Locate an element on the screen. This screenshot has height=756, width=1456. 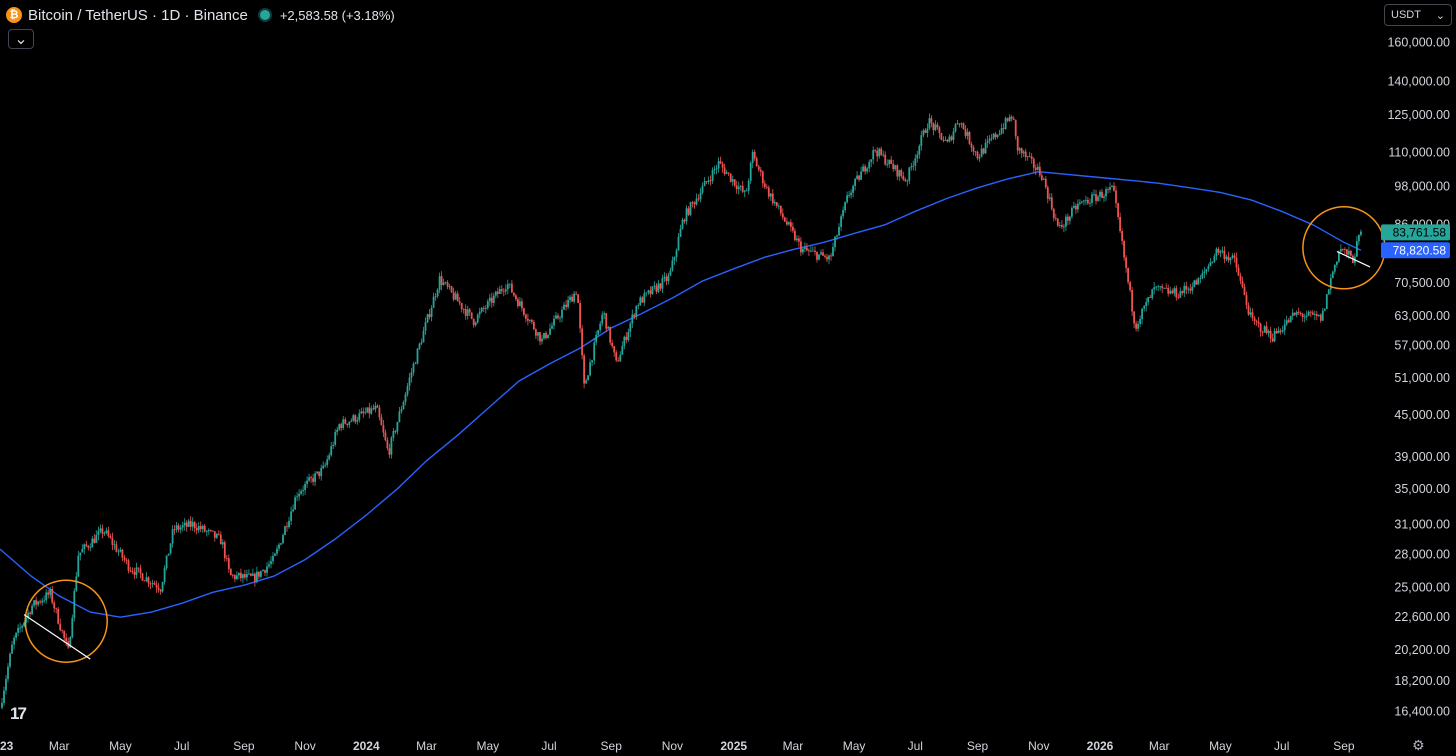
price-change: +2,583.58 (+3.18%) is located at coordinates (337, 15).